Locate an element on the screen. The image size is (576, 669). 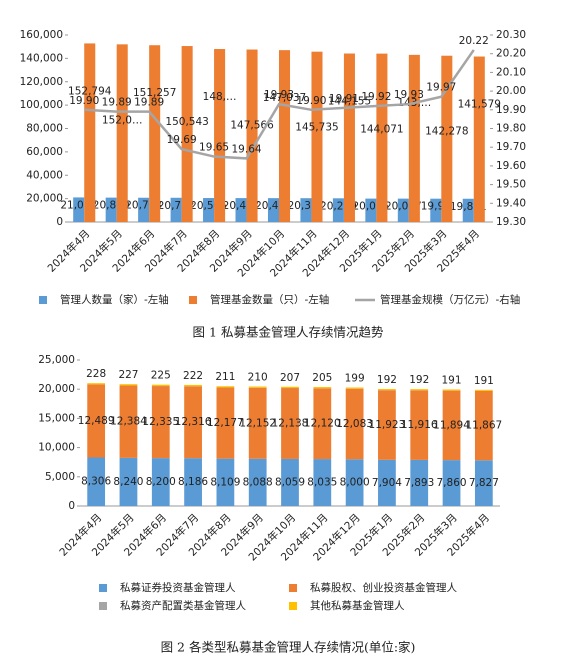
data-label: 19.92 is located at coordinates (376, 97).